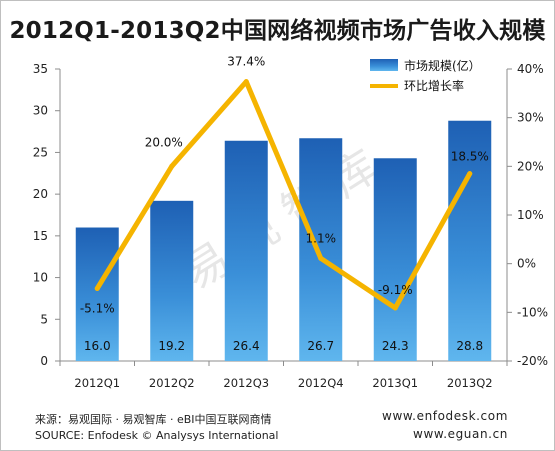 The image size is (555, 451). Describe the element at coordinates (321, 383) in the screenshot. I see `x-tick-label: 2012Q4` at that location.